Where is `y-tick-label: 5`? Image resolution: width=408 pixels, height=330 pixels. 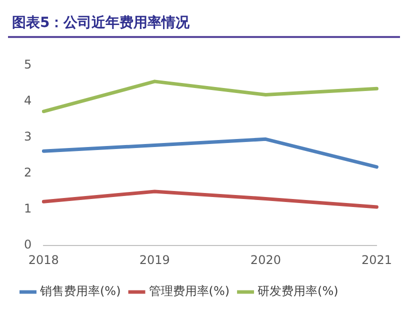
y-tick-label: 5 is located at coordinates (28, 64).